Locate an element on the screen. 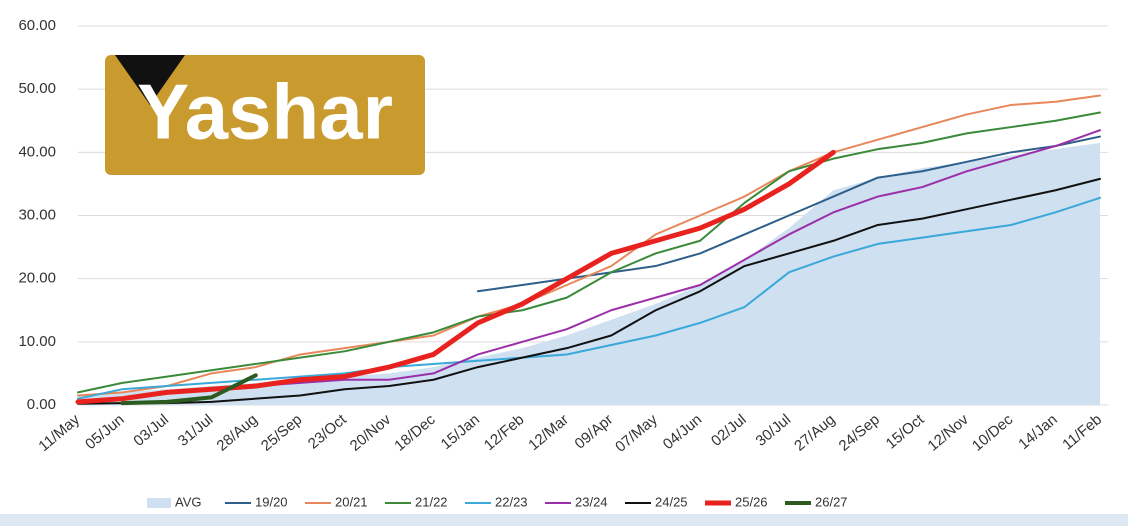  x-tick-label: 12/Nov is located at coordinates (948, 433).